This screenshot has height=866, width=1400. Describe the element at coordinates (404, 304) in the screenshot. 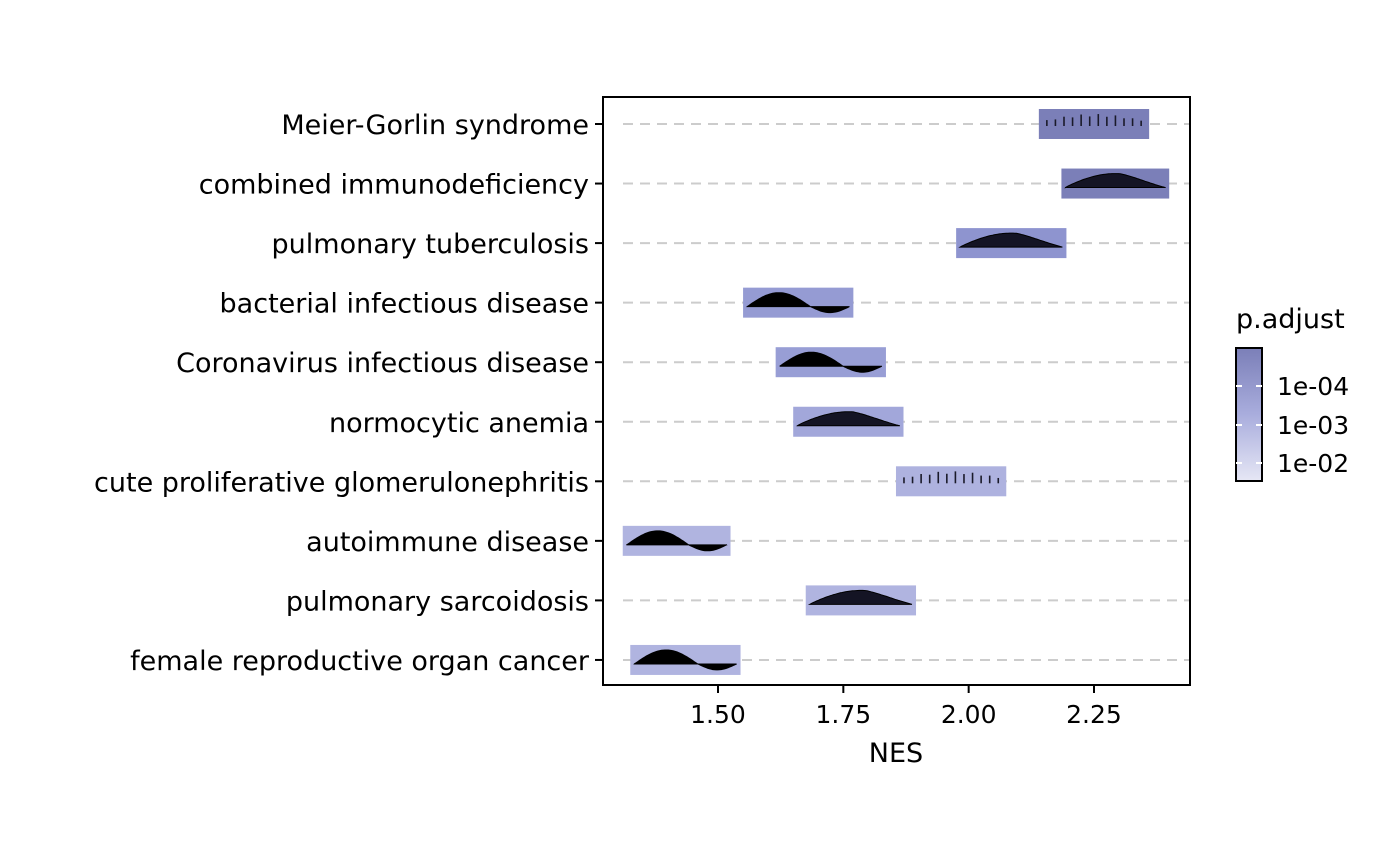

I see `y-tick-label: bacterial infectious disease` at that location.